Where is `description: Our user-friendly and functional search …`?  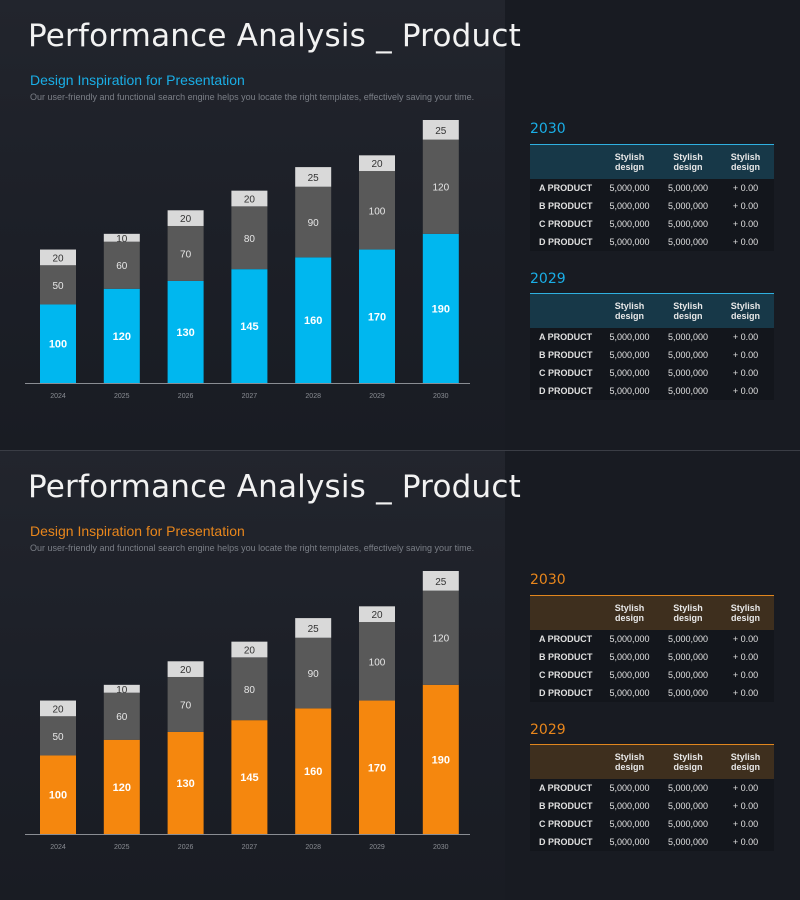 description: Our user-friendly and functional search … is located at coordinates (252, 548).